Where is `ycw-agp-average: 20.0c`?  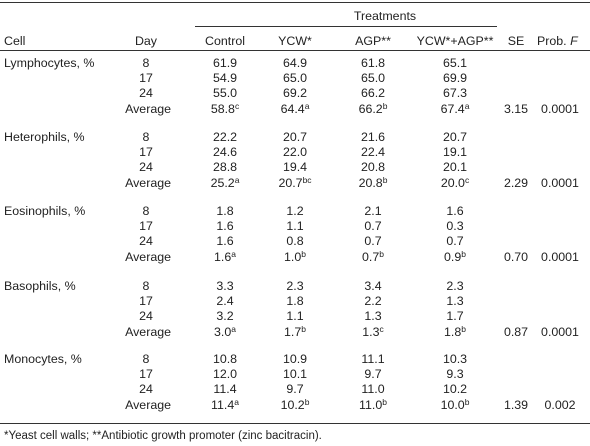
ycw-agp-average: 20.0c is located at coordinates (455, 181).